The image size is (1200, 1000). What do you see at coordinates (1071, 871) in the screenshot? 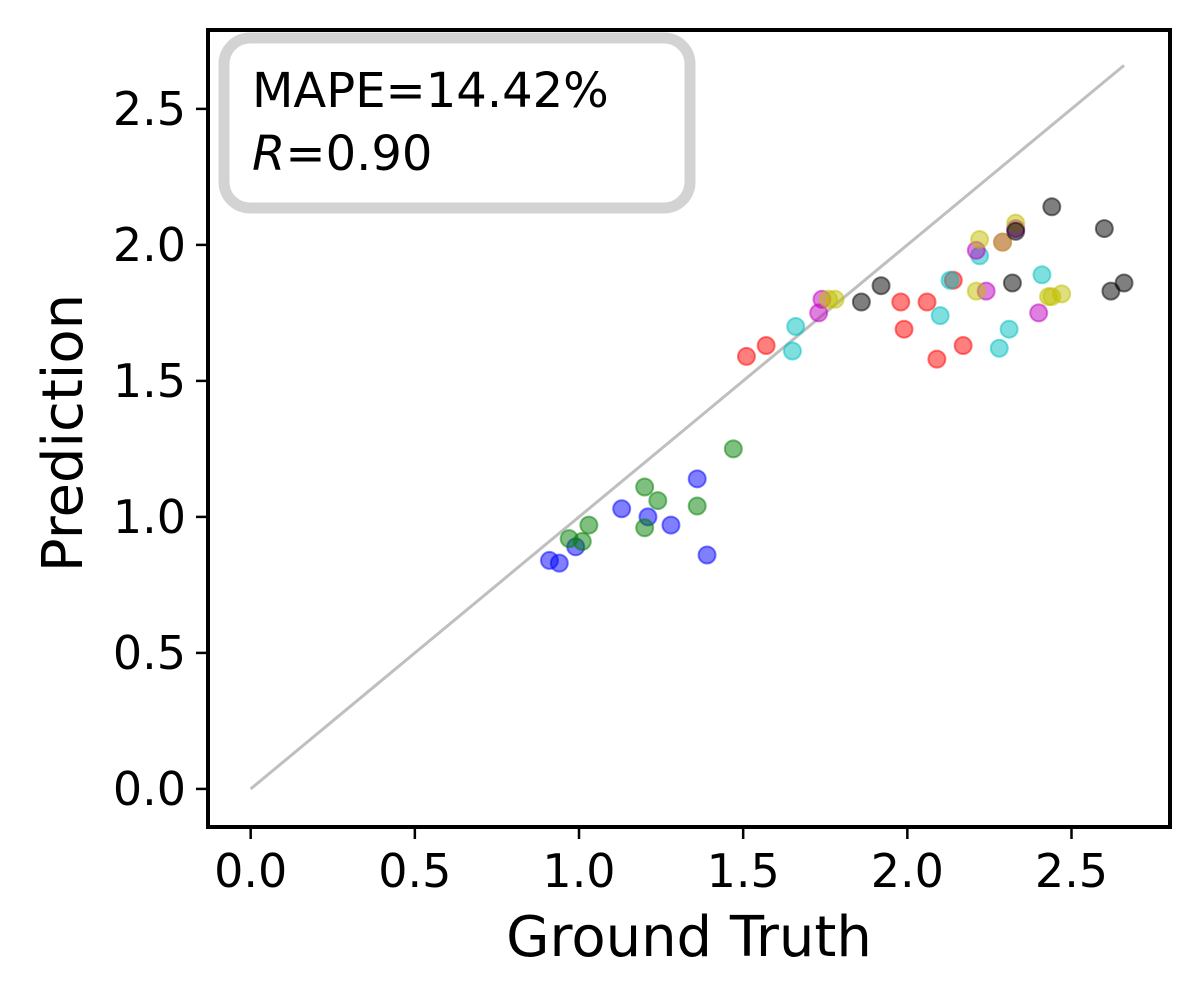
I see `x-tick-label: 2.5` at bounding box center [1071, 871].